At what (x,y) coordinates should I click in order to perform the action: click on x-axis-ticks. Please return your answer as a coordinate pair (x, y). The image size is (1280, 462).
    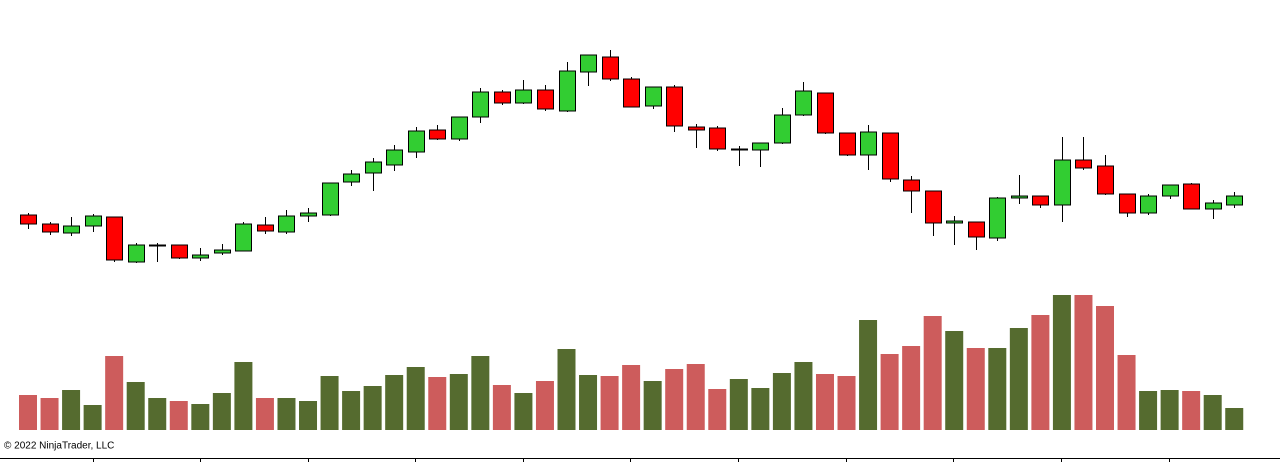
    Looking at the image, I should click on (631, 460).